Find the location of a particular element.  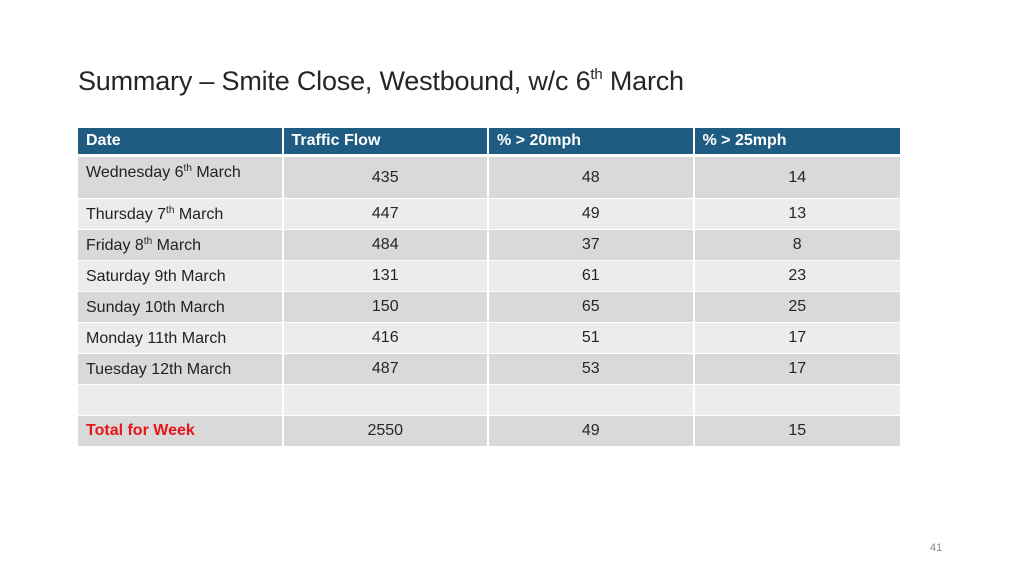

row-traffic-flow: 487 is located at coordinates (386, 369).